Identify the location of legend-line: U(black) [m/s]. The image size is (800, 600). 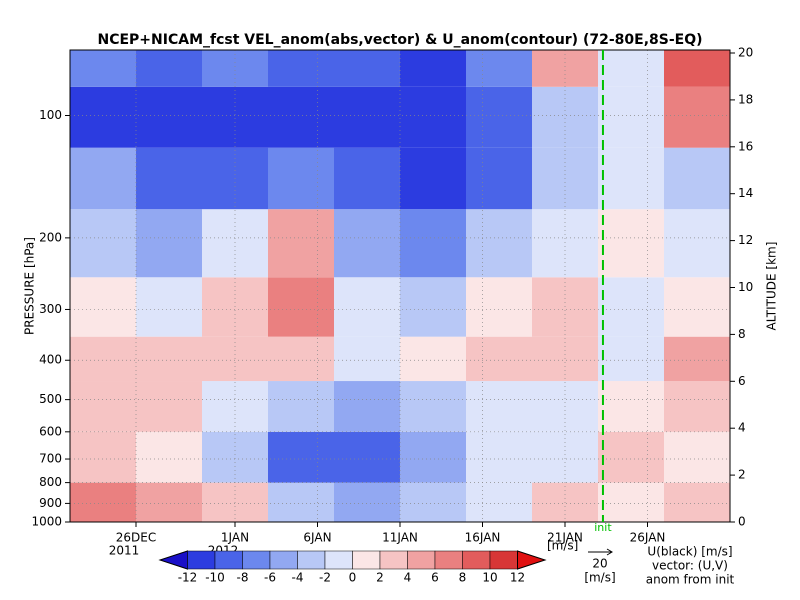
(689, 552).